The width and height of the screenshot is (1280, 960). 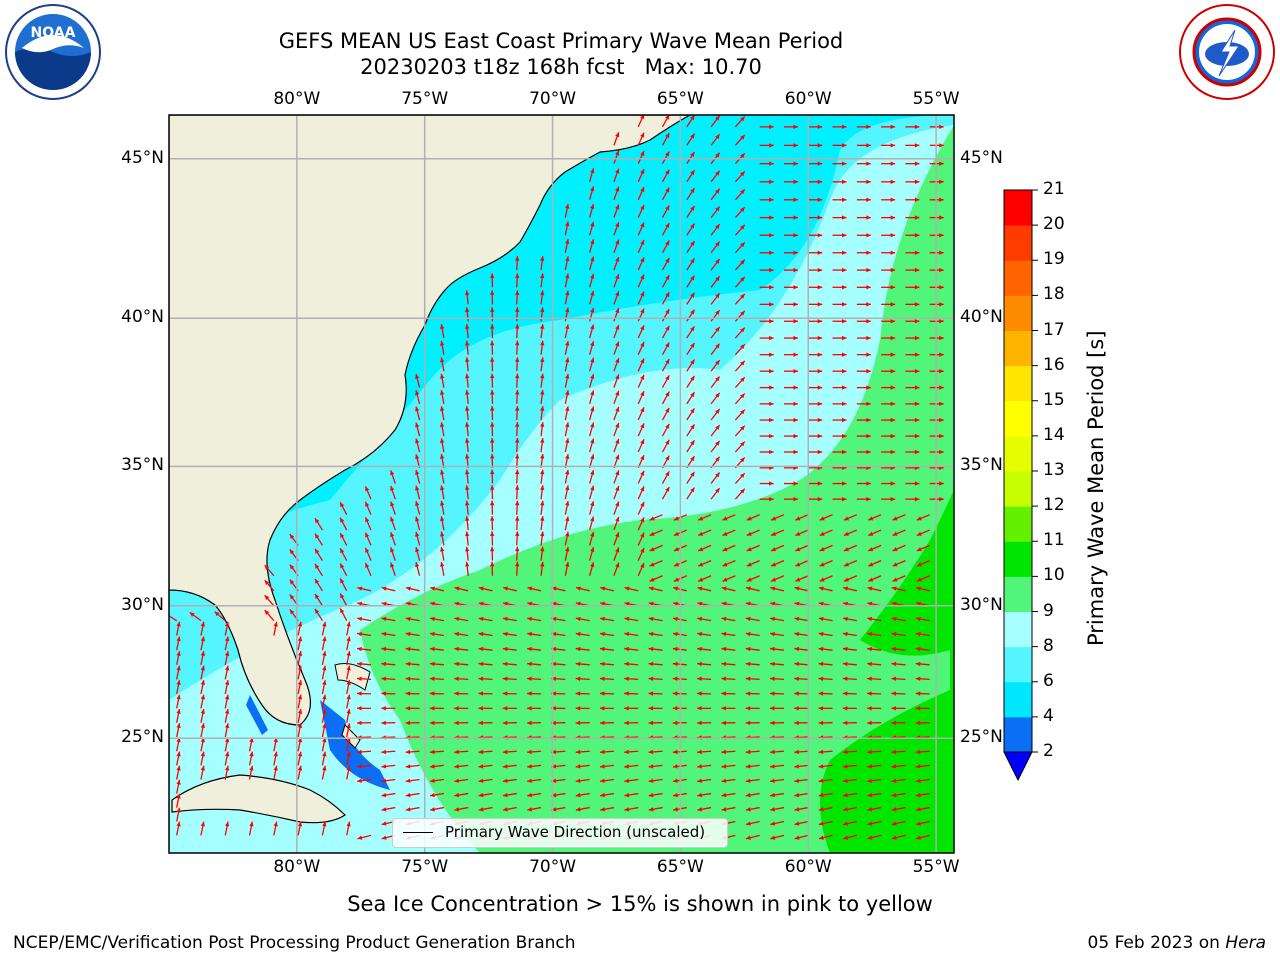 What do you see at coordinates (1048, 751) in the screenshot?
I see `colorbar-tick-label: 2` at bounding box center [1048, 751].